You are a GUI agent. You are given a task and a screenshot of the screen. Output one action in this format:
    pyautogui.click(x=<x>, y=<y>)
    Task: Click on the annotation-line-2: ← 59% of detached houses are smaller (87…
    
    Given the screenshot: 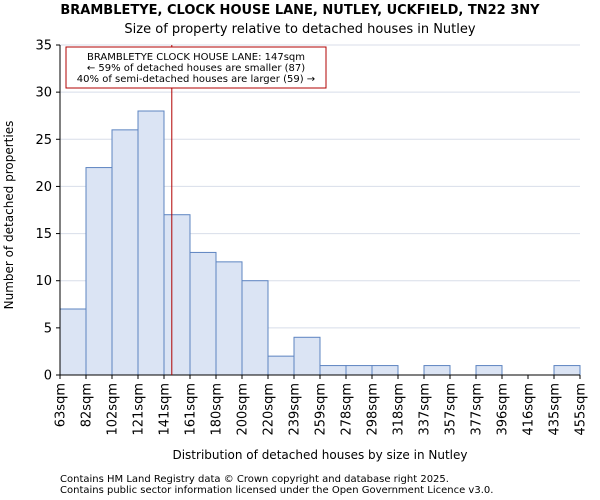 What is the action you would take?
    pyautogui.click(x=196, y=68)
    